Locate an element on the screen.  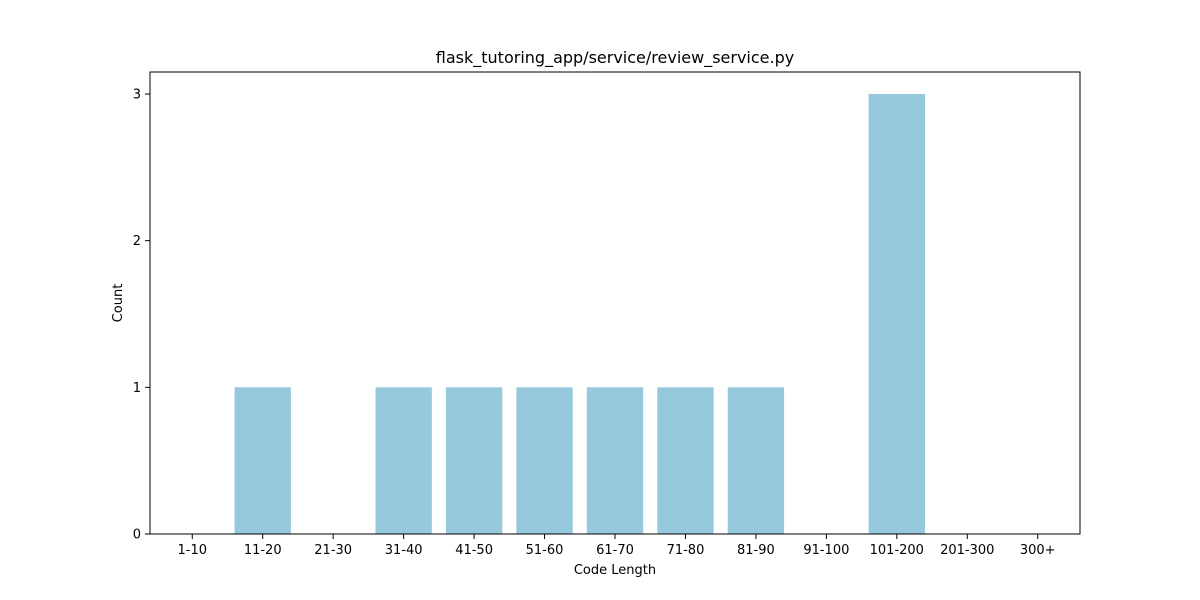
x-tick-label: 31-40 is located at coordinates (404, 550).